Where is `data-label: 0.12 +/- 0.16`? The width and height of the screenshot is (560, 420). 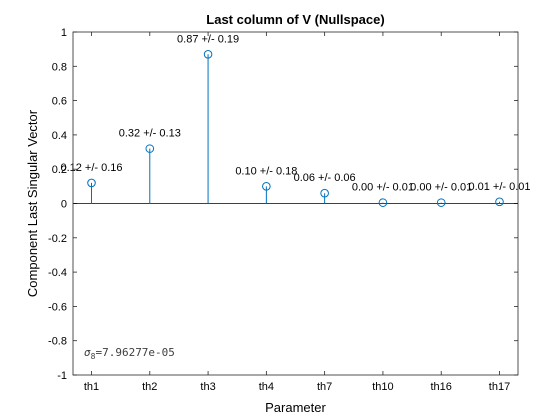 data-label: 0.12 +/- 0.16 is located at coordinates (91, 168).